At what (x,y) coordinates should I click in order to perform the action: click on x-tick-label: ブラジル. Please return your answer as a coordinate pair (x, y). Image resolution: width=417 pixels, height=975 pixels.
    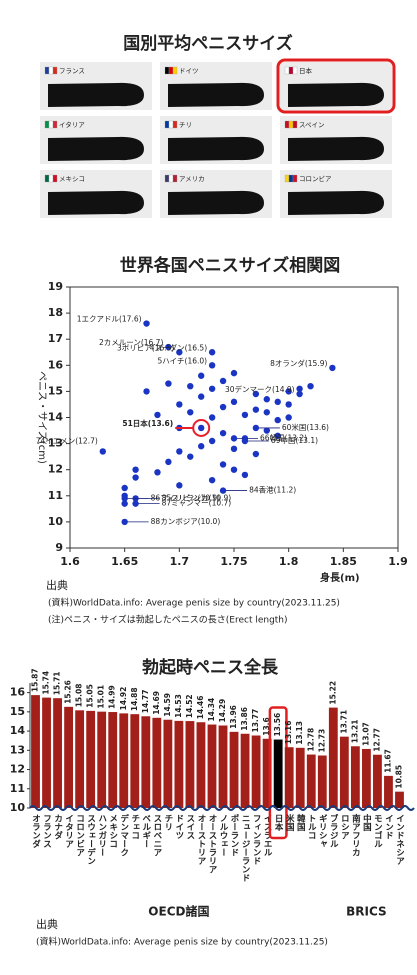
    Looking at the image, I should click on (333, 830).